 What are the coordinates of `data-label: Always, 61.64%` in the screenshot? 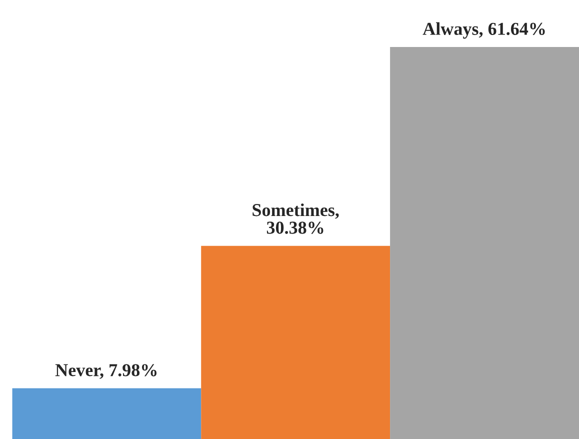 It's located at (483, 30).